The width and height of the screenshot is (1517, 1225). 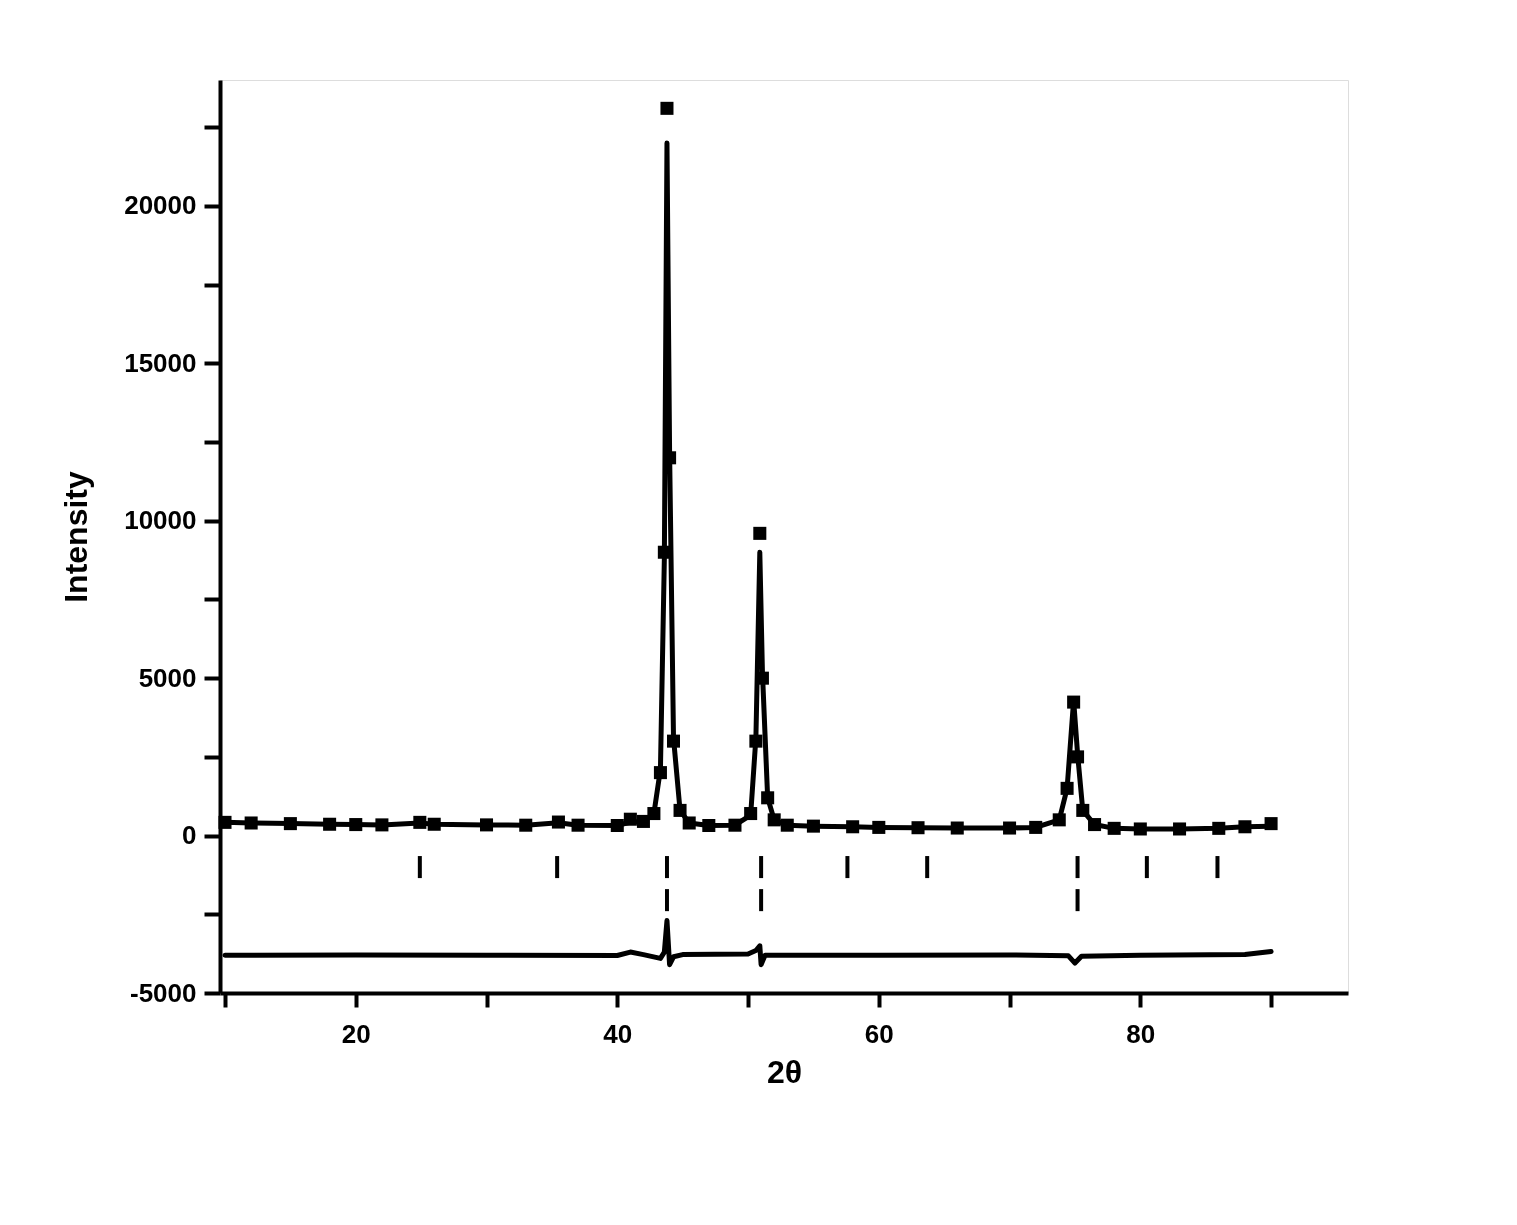 I want to click on x-tick-label: 60, so click(x=879, y=1033).